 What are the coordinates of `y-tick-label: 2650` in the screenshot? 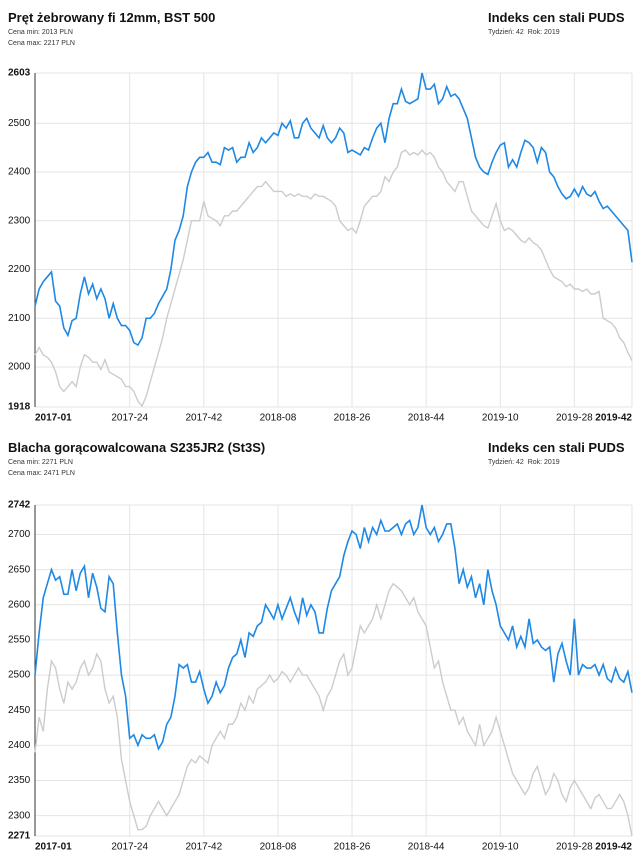 It's located at (19, 569).